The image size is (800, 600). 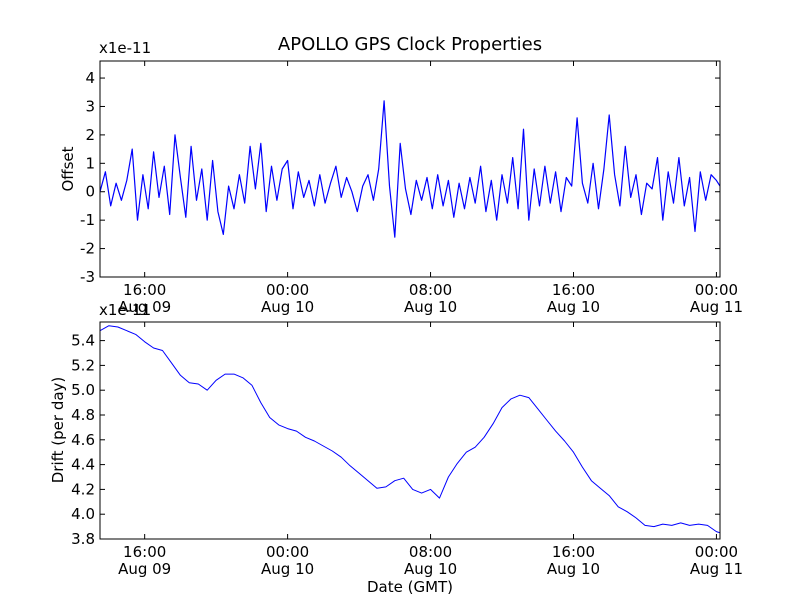 What do you see at coordinates (410, 44) in the screenshot?
I see `chart-title: APOLLO GPS Clock Properties` at bounding box center [410, 44].